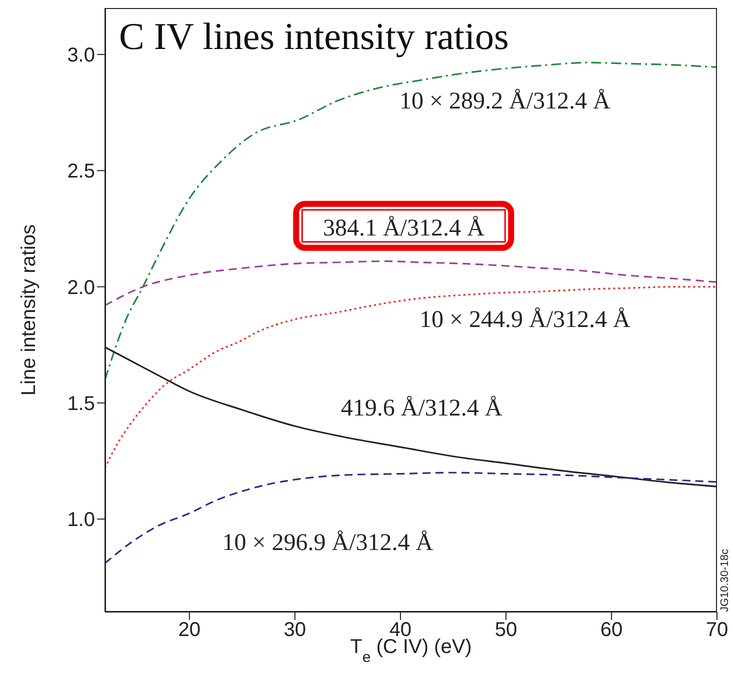  What do you see at coordinates (403, 228) in the screenshot?
I see `series-label: 384.1 Å/312.4 Å` at bounding box center [403, 228].